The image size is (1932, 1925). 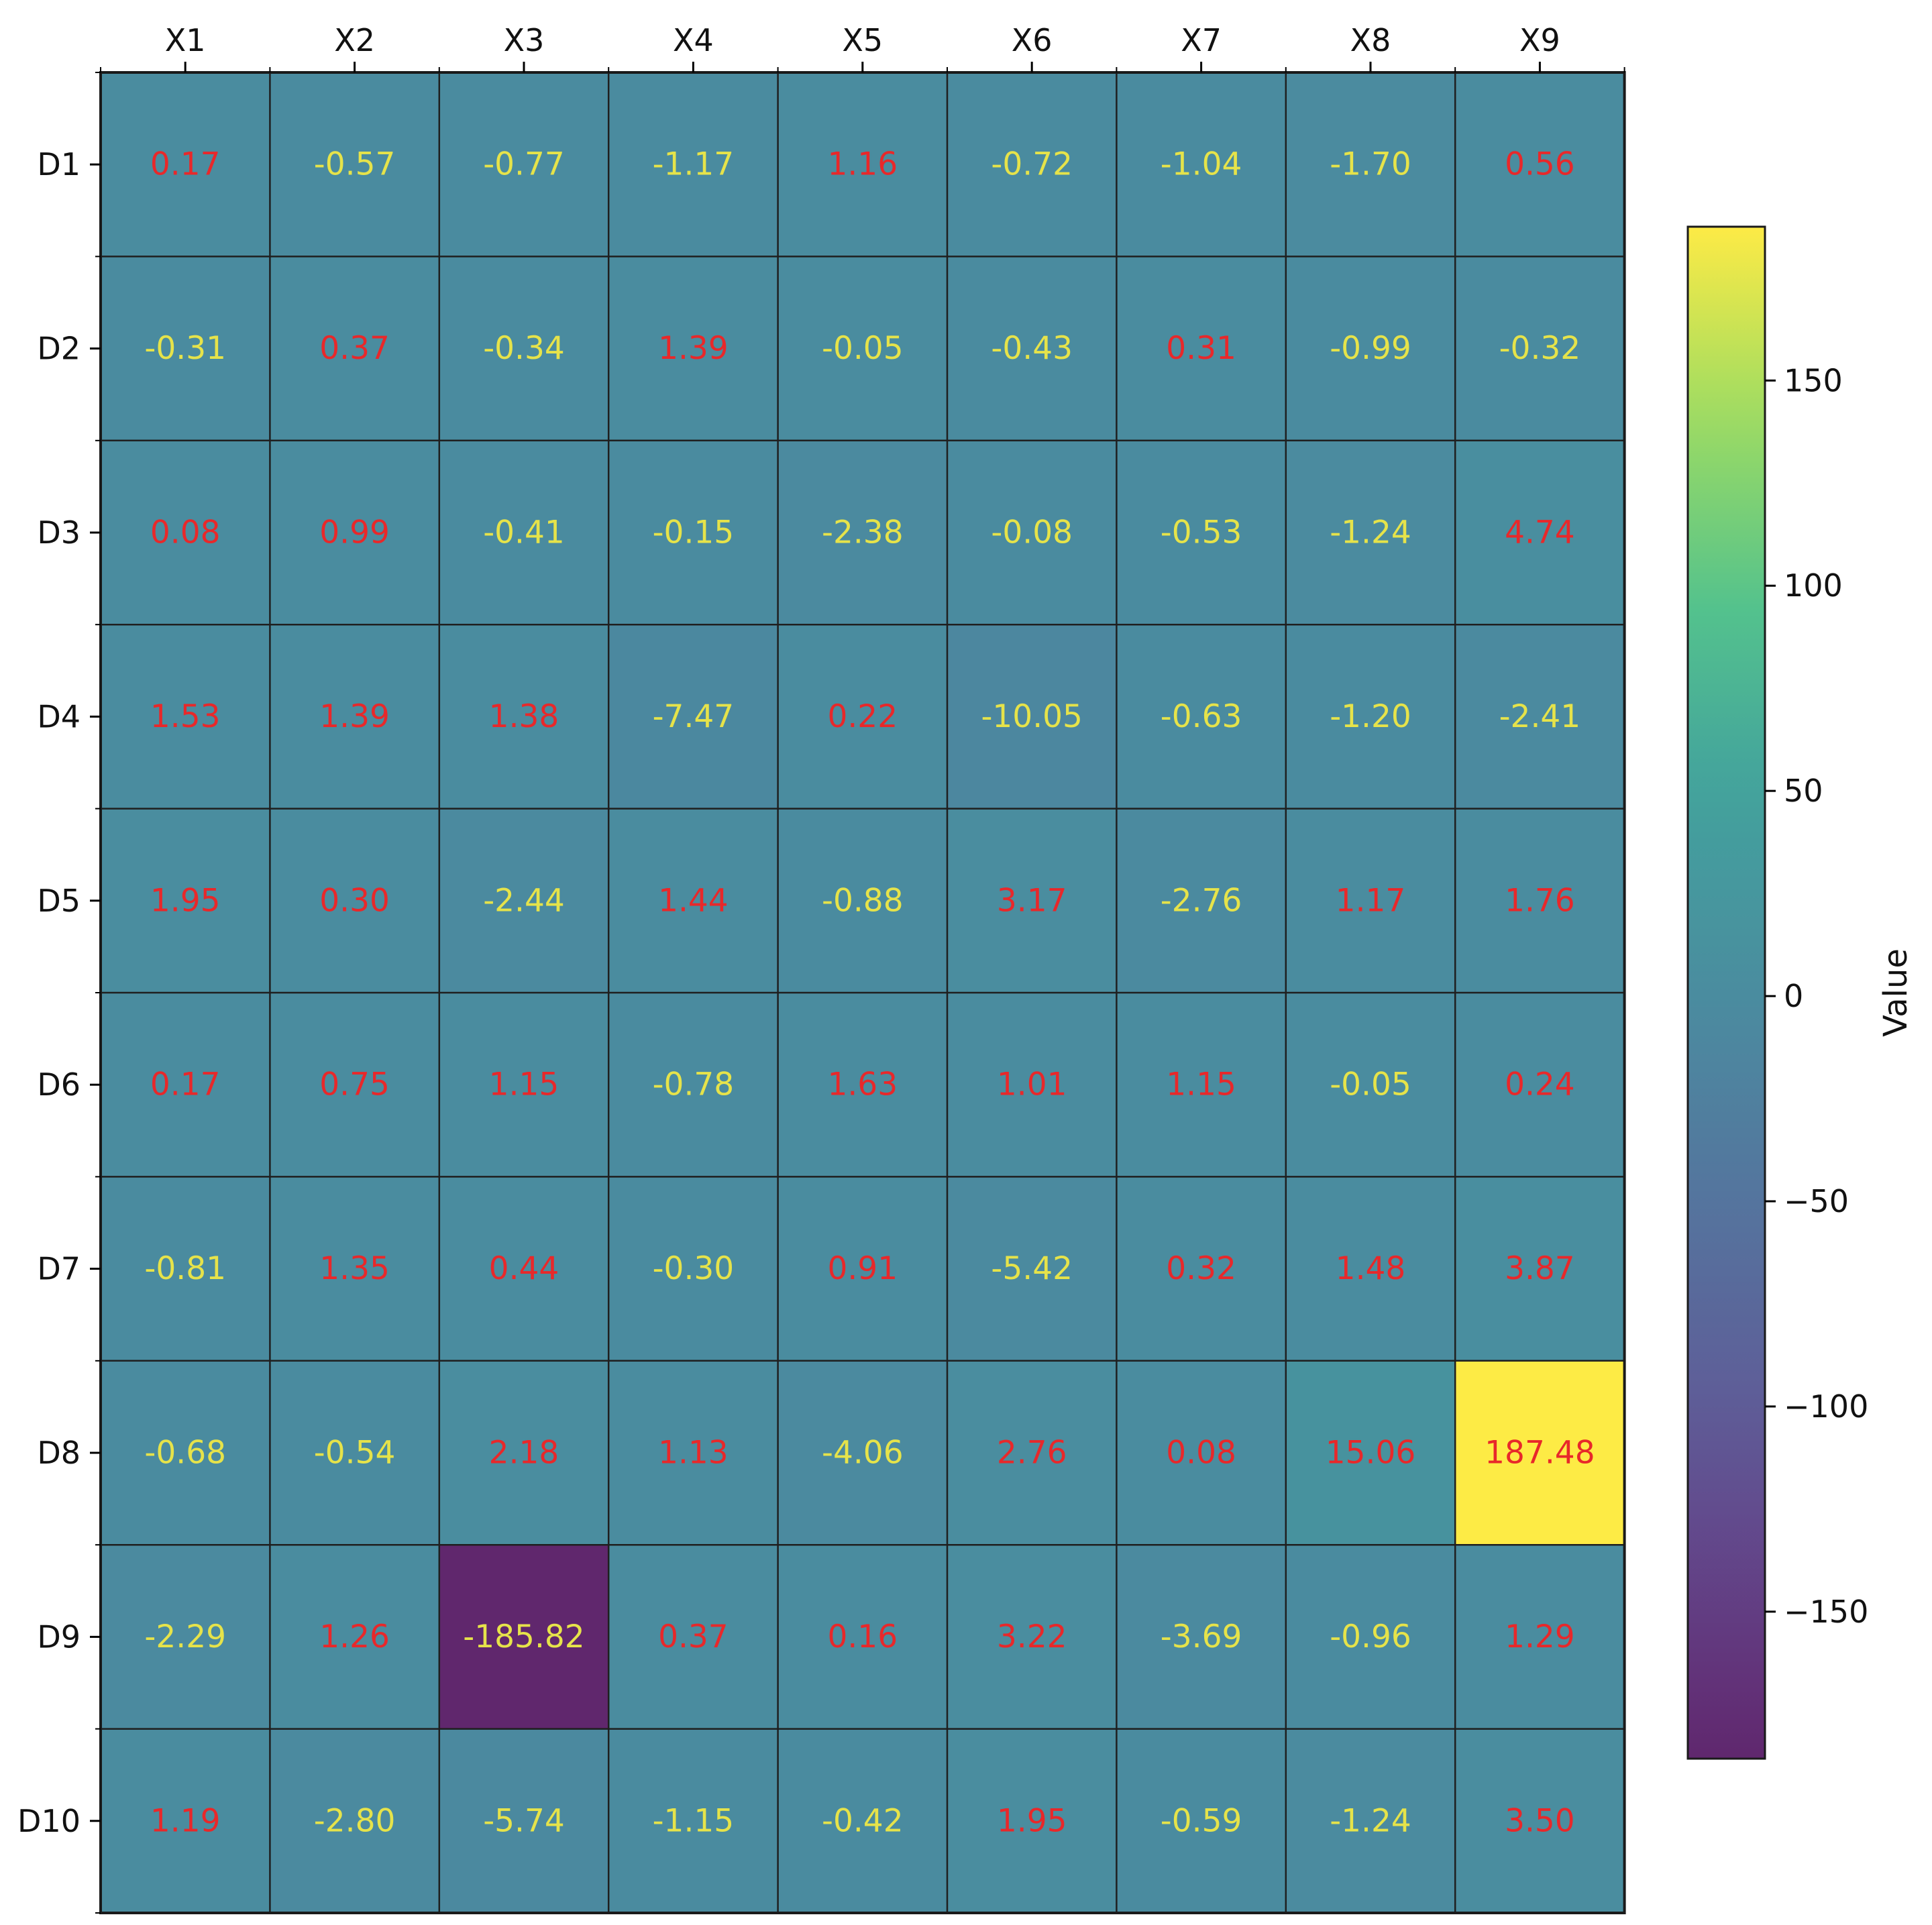 What do you see at coordinates (1201, 349) in the screenshot?
I see `cell-value-label: 0.31` at bounding box center [1201, 349].